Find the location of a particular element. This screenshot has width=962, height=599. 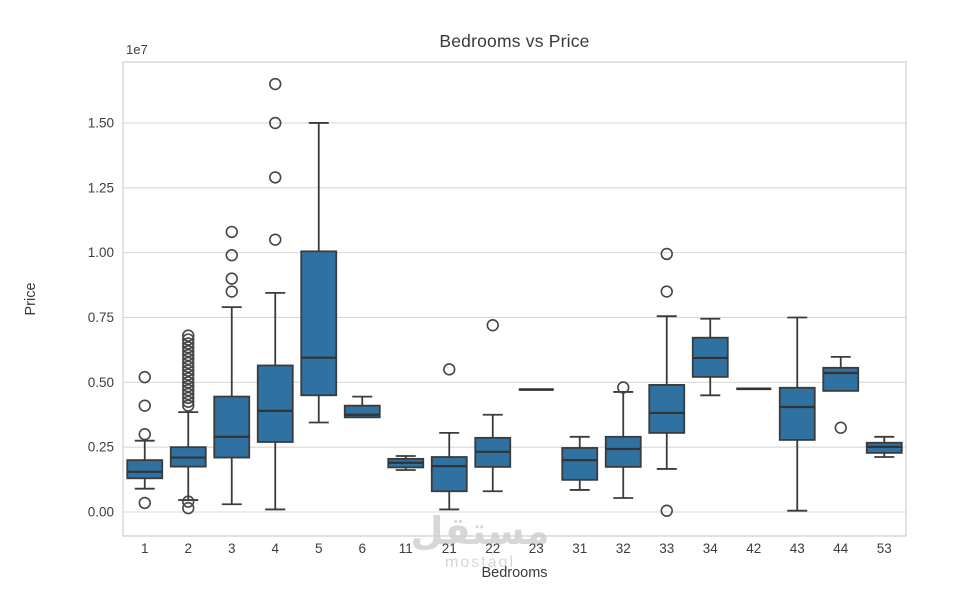

box-6: 6 is located at coordinates (362, 475).